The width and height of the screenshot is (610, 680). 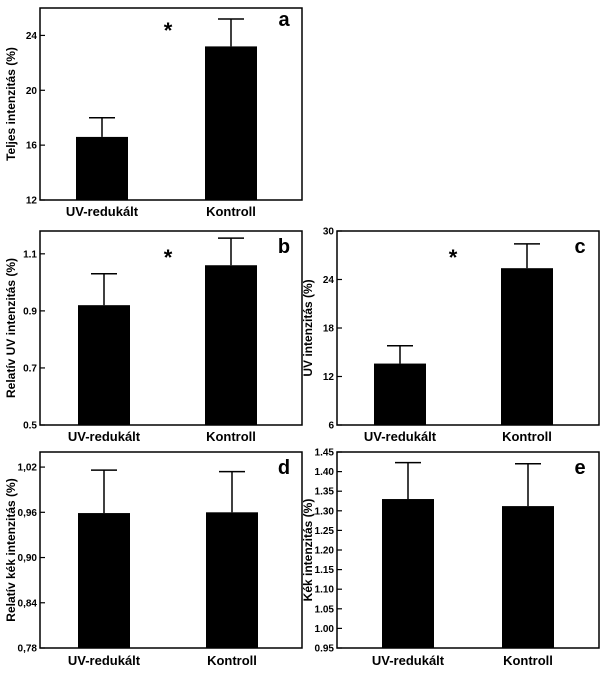 What do you see at coordinates (308, 327) in the screenshot?
I see `y-axis-label: UV intenzitás (%)` at bounding box center [308, 327].